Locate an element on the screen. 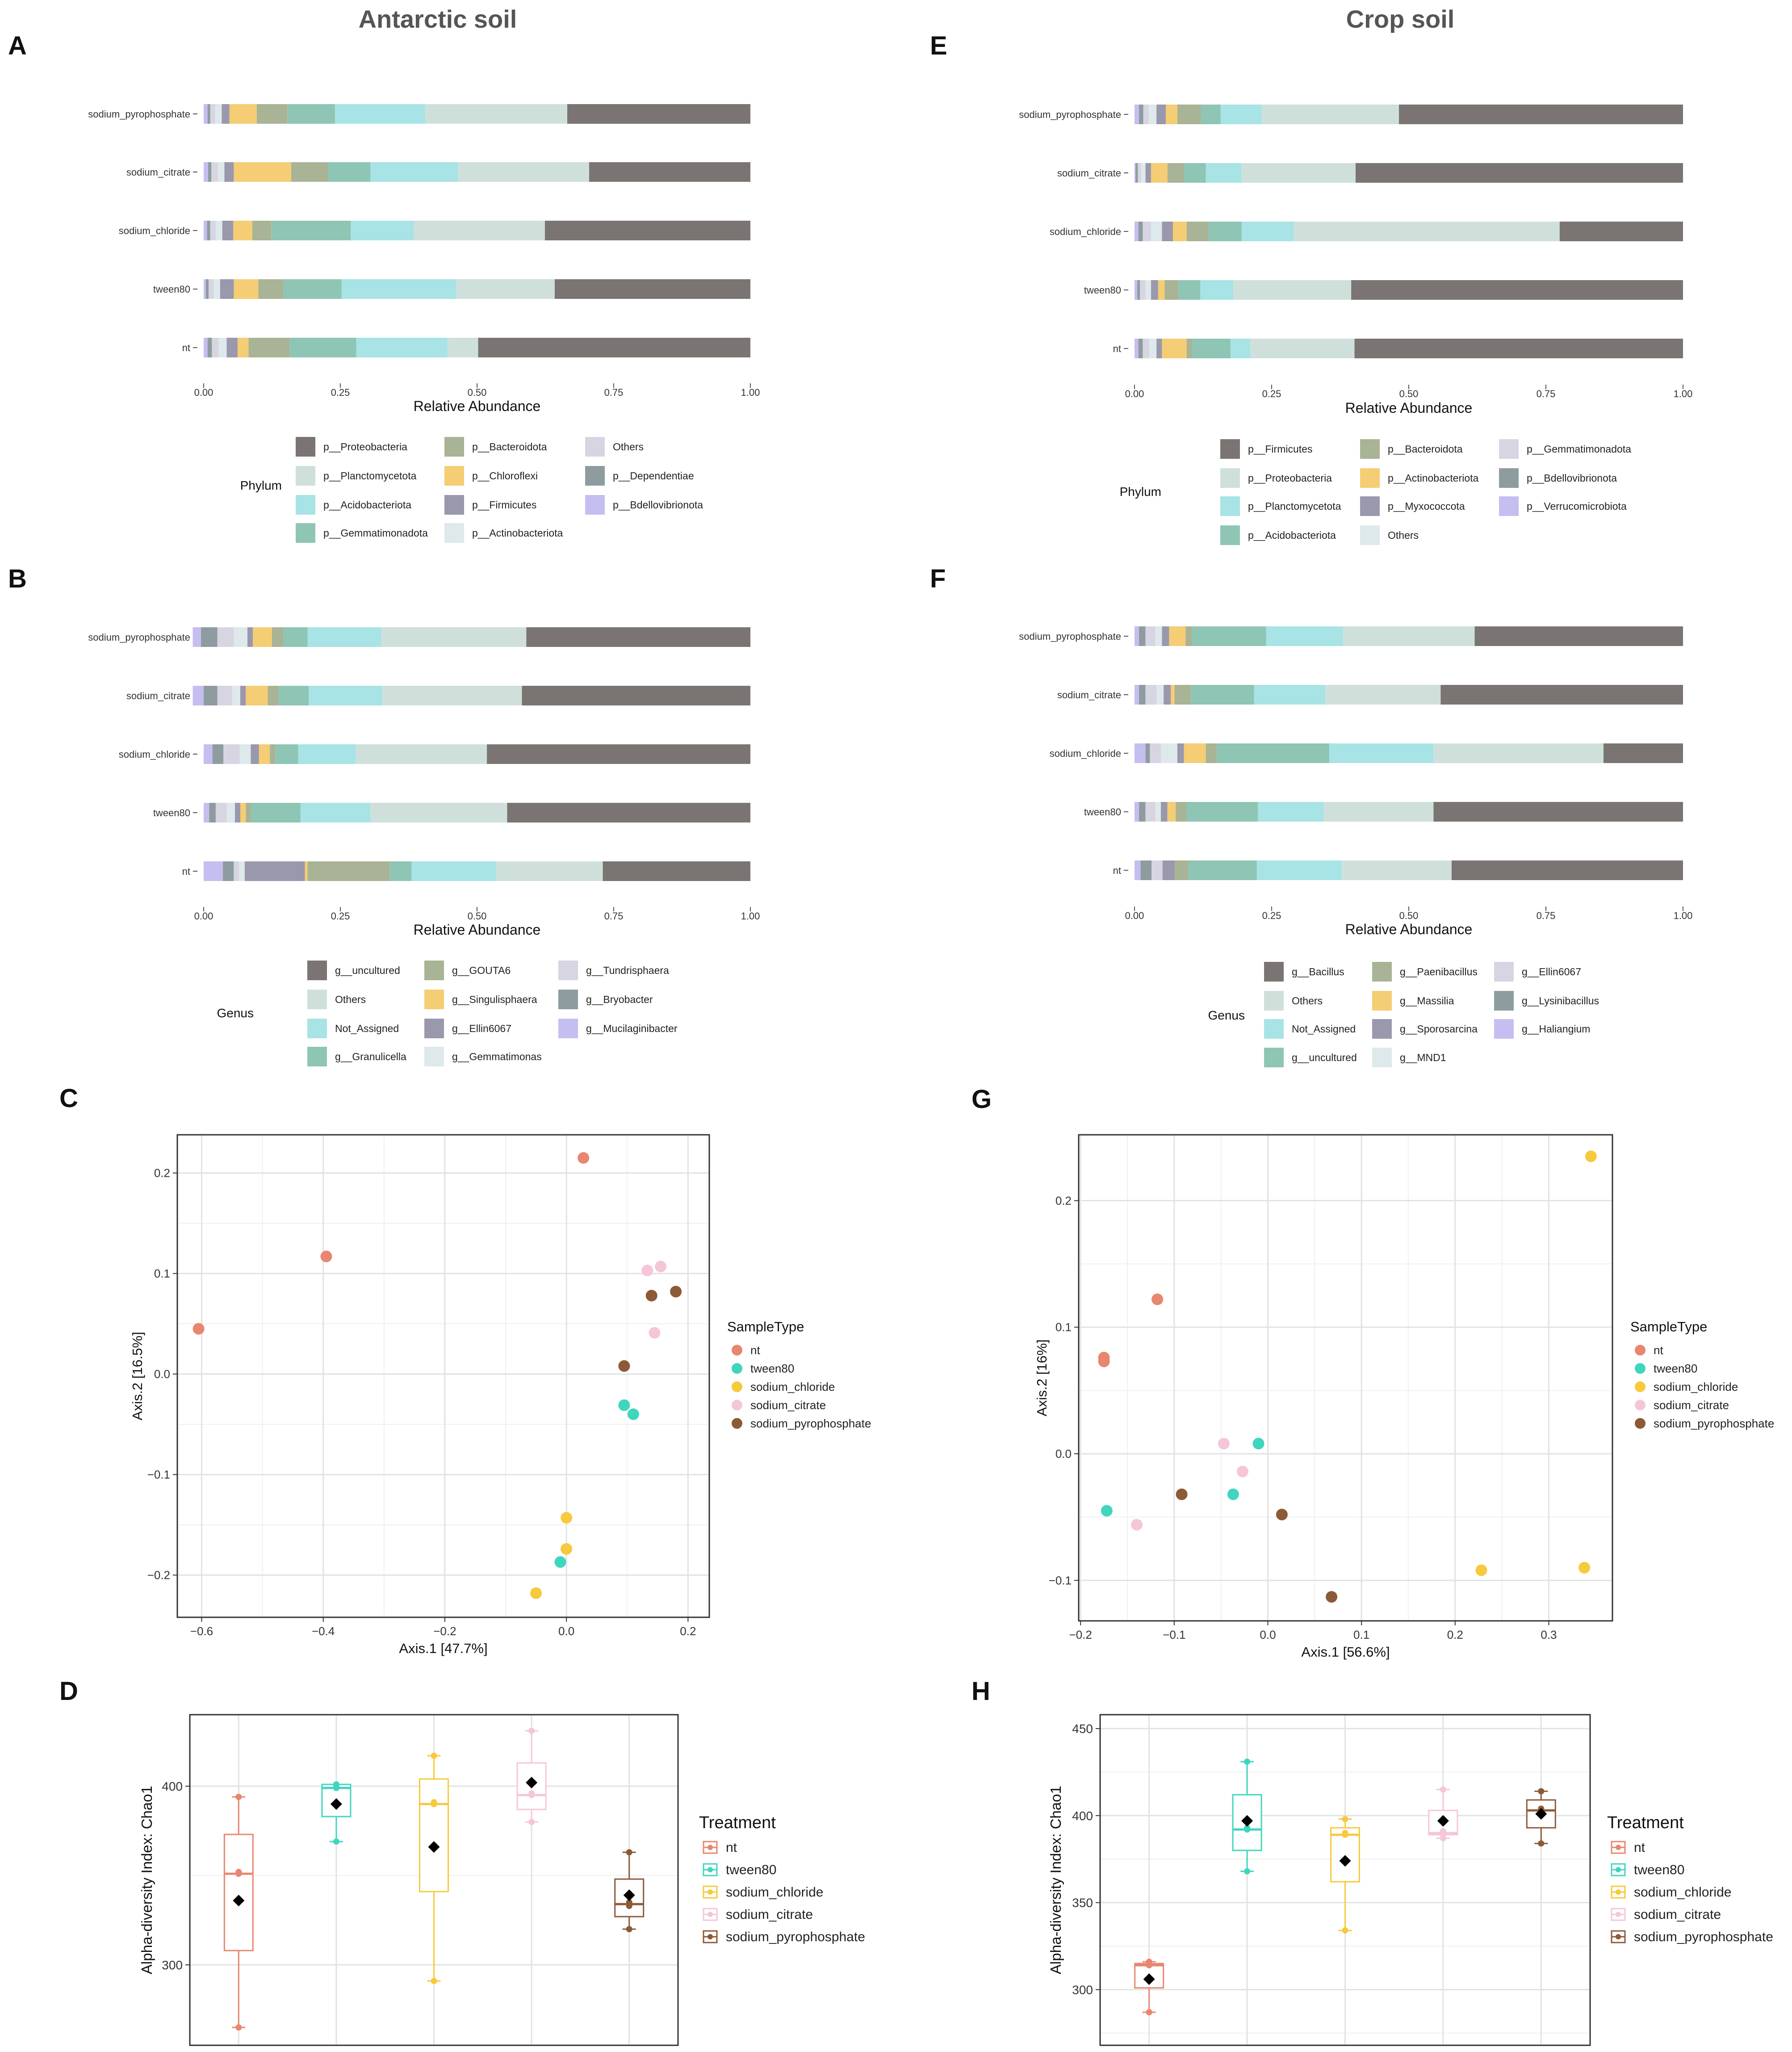 This screenshot has width=1792, height=2052. bar-segment-sodium_pyrophosphate-p__Planctomycetota is located at coordinates (496, 114).